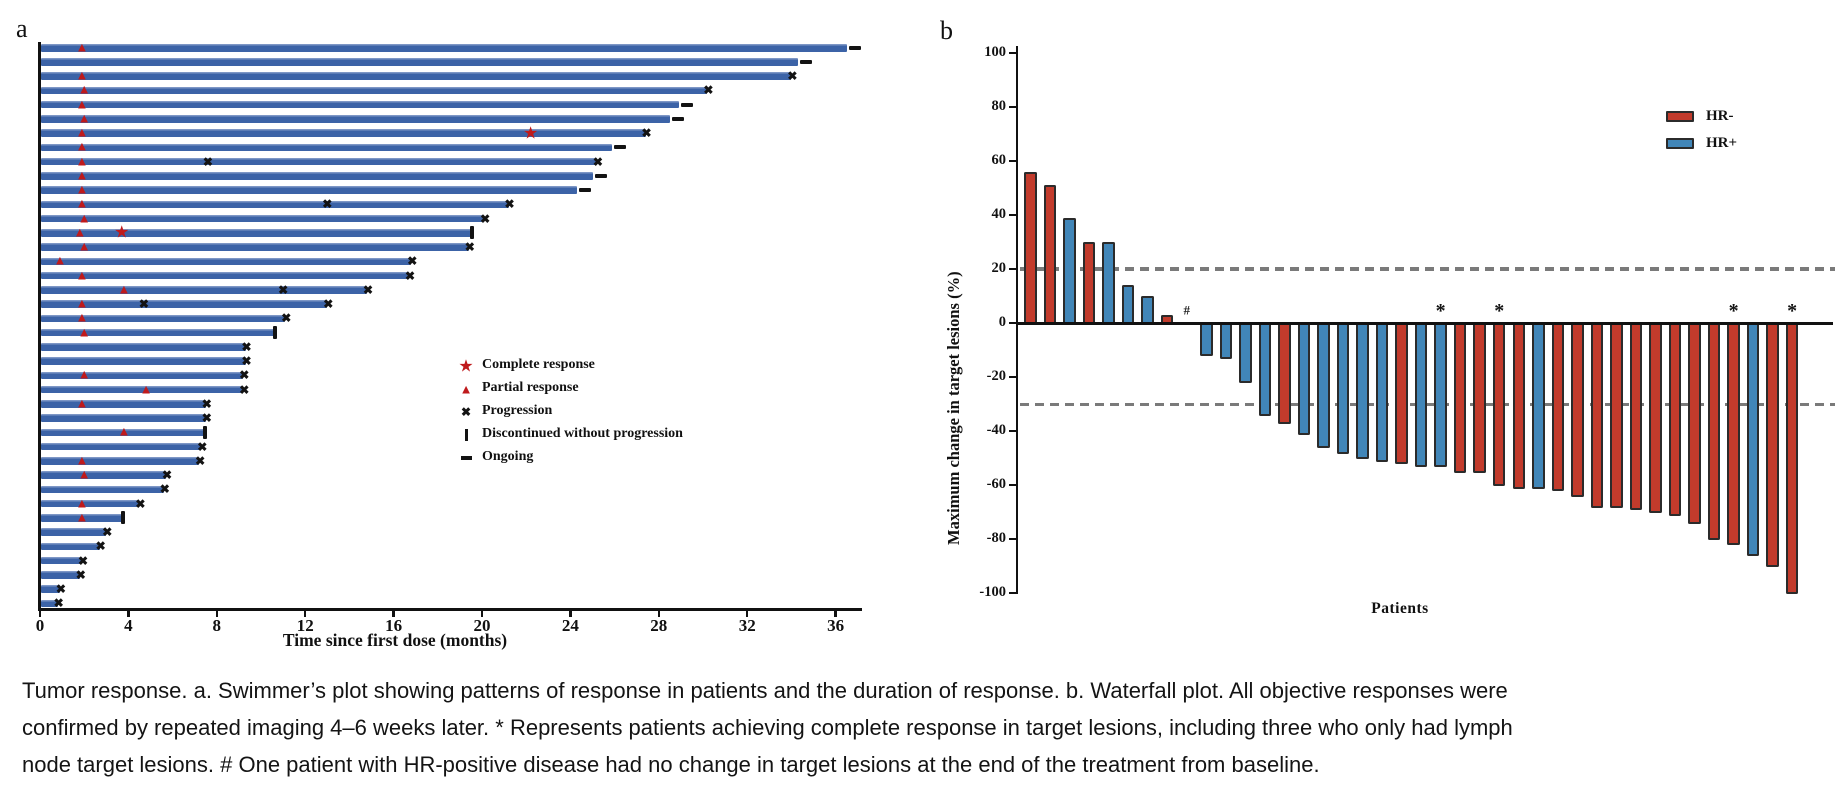 This screenshot has width=1835, height=803. I want to click on x-tick-label-a: 0, so click(40, 625).